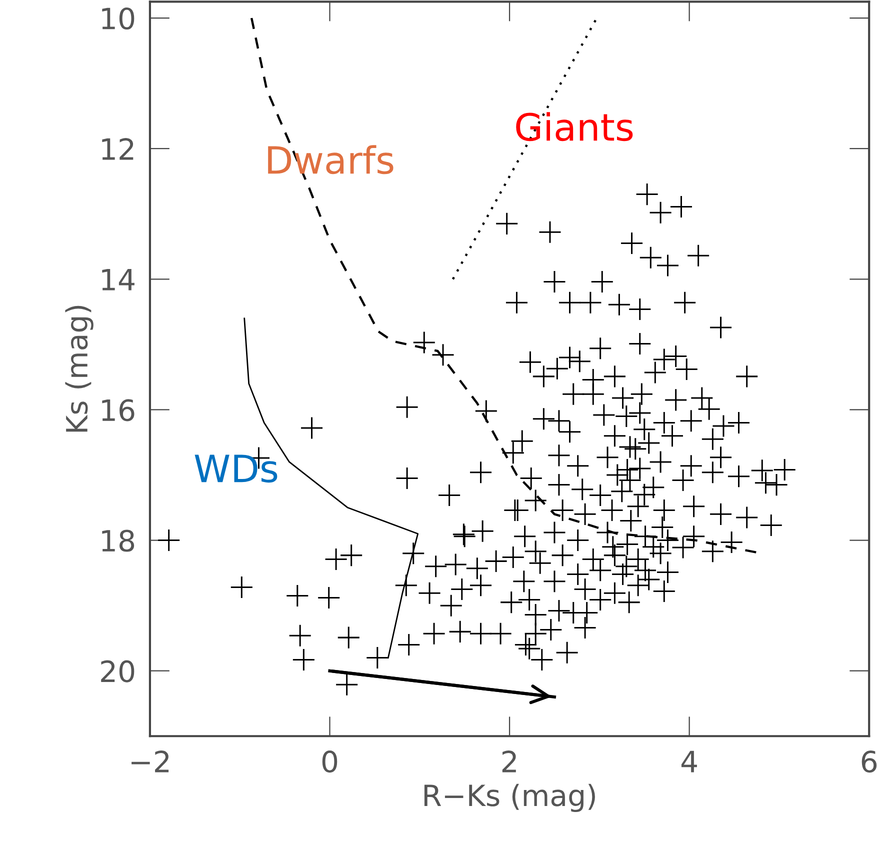 The width and height of the screenshot is (877, 863). What do you see at coordinates (509, 761) in the screenshot?
I see `x-tick-label: 2` at bounding box center [509, 761].